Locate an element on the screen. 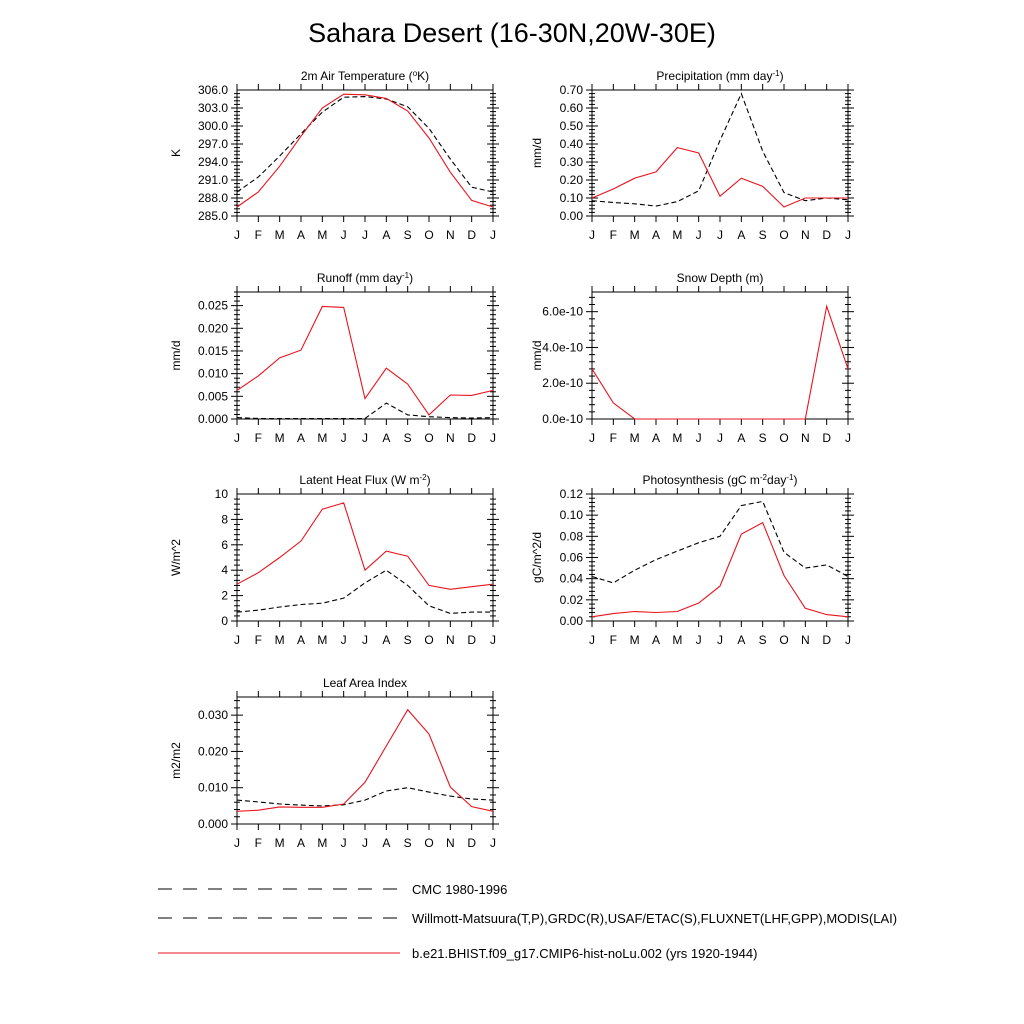 The height and width of the screenshot is (1024, 1024). y-tick-label: 6 is located at coordinates (224, 545).